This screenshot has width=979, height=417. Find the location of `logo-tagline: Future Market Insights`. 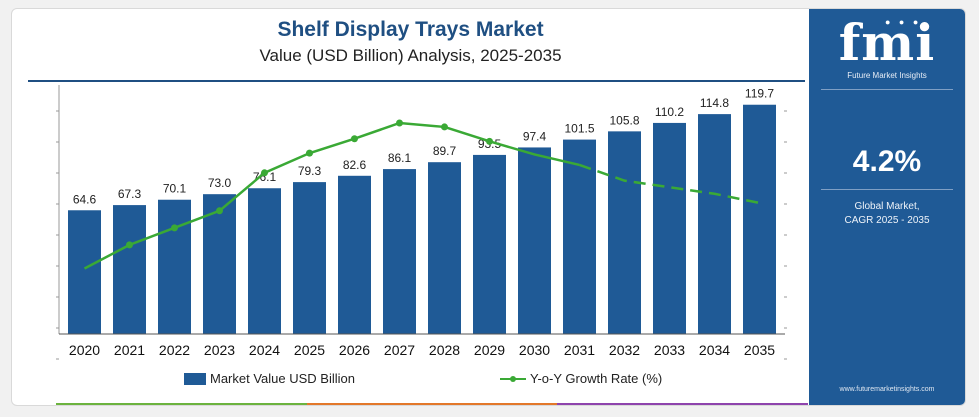

logo-tagline: Future Market Insights is located at coordinates (887, 75).